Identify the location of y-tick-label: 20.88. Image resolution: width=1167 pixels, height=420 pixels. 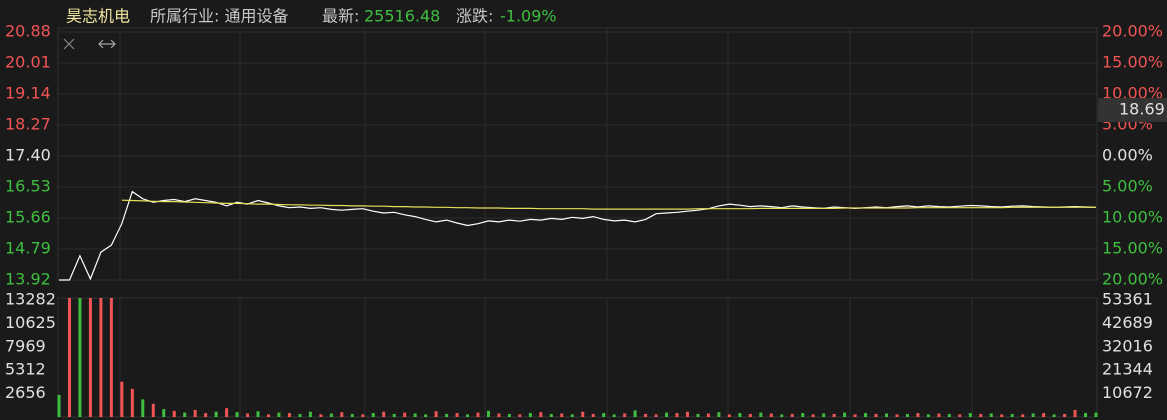
(28, 31).